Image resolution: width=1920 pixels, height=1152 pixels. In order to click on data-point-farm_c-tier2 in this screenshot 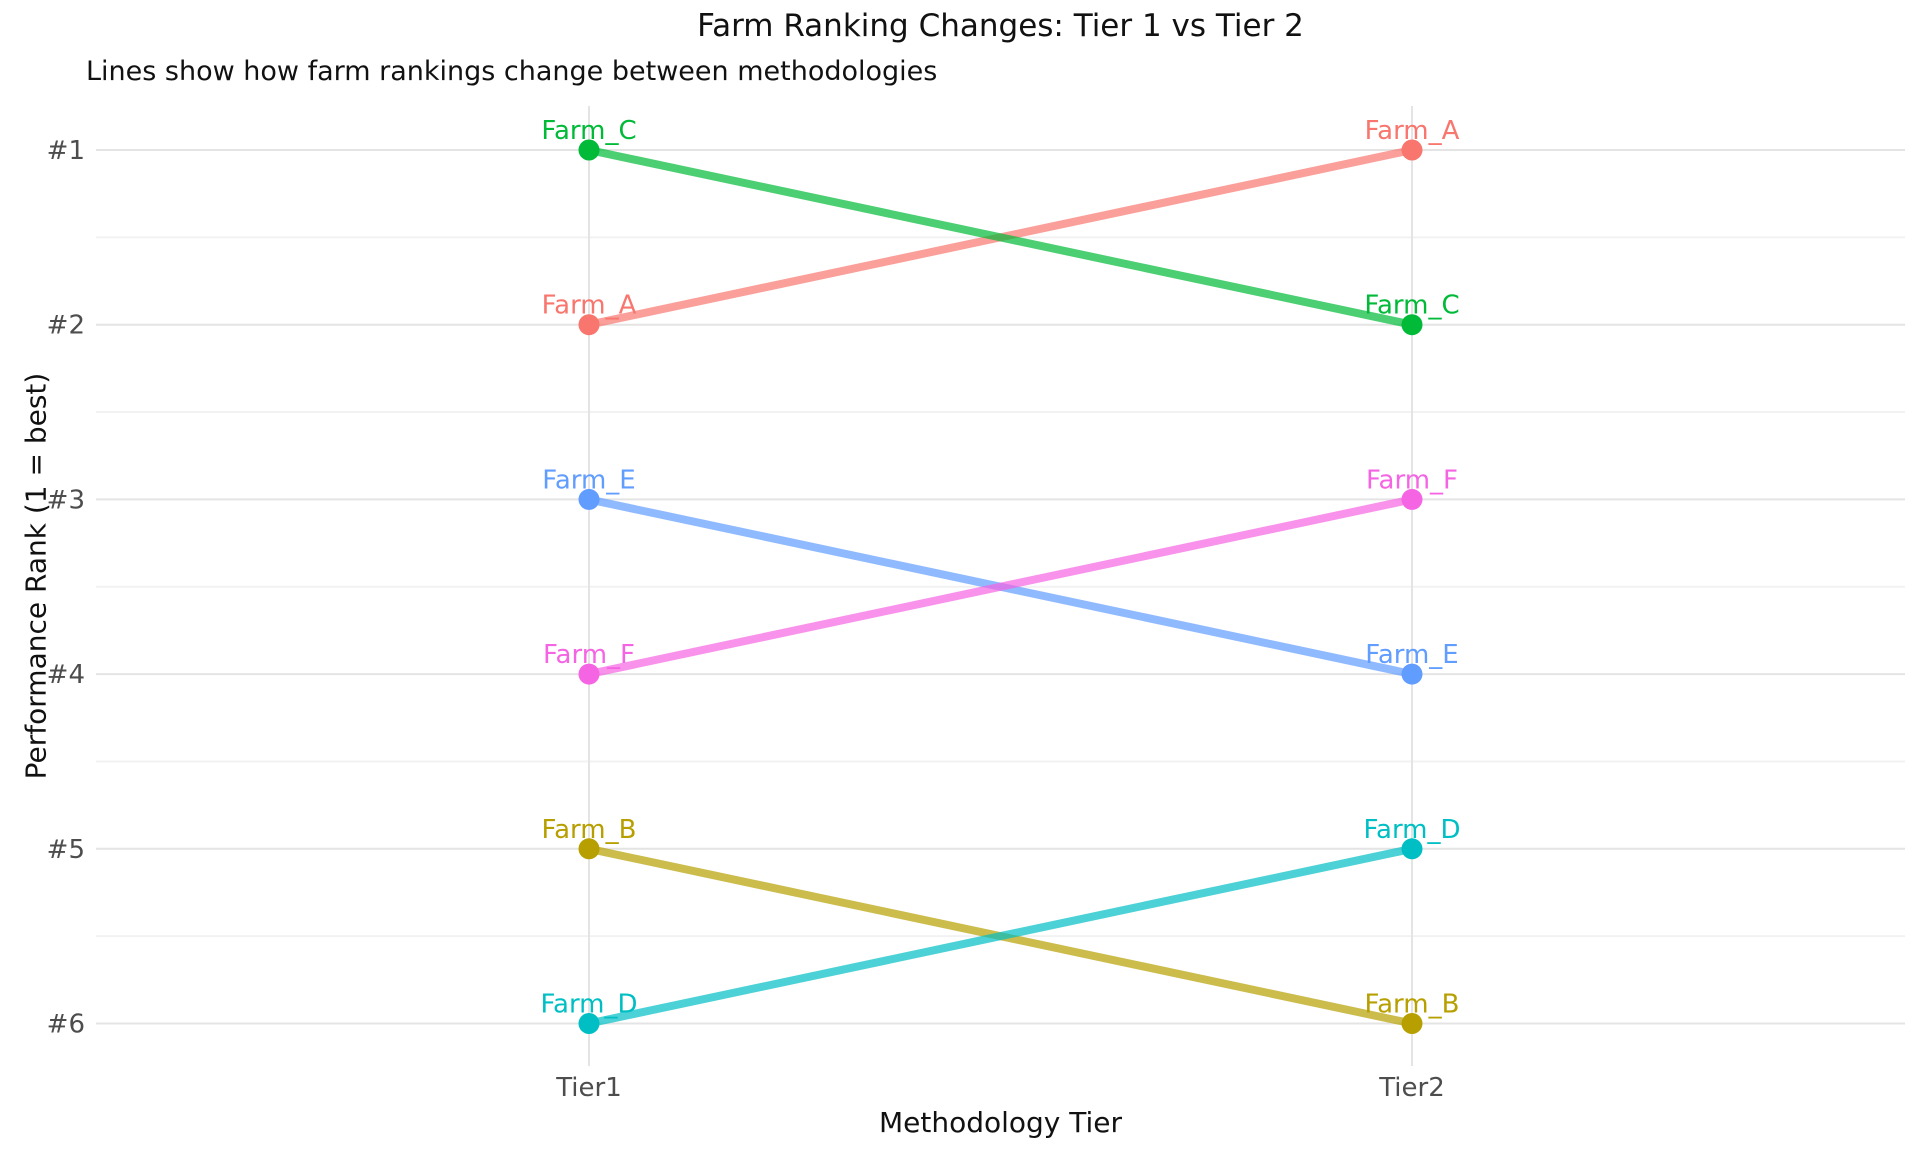, I will do `click(1412, 325)`.